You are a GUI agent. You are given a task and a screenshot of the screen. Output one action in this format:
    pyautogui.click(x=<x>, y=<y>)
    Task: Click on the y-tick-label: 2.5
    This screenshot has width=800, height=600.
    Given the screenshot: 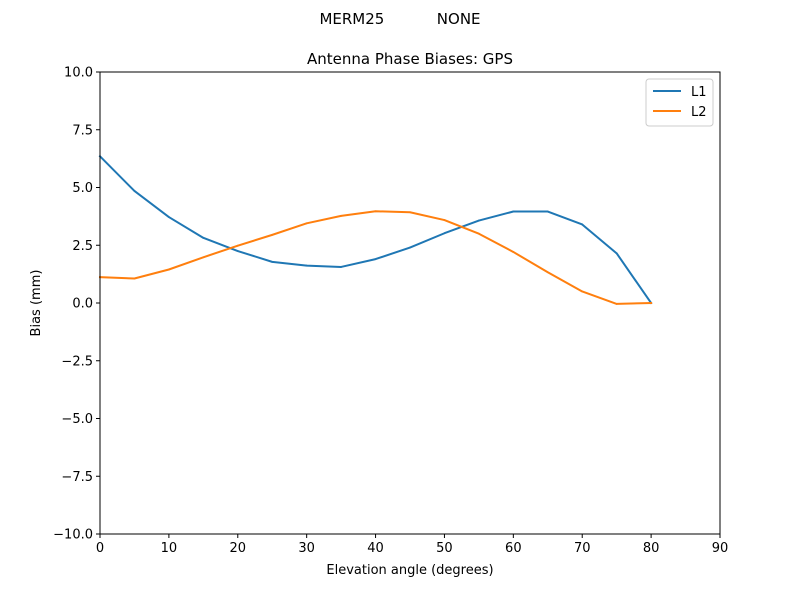 What is the action you would take?
    pyautogui.click(x=82, y=246)
    